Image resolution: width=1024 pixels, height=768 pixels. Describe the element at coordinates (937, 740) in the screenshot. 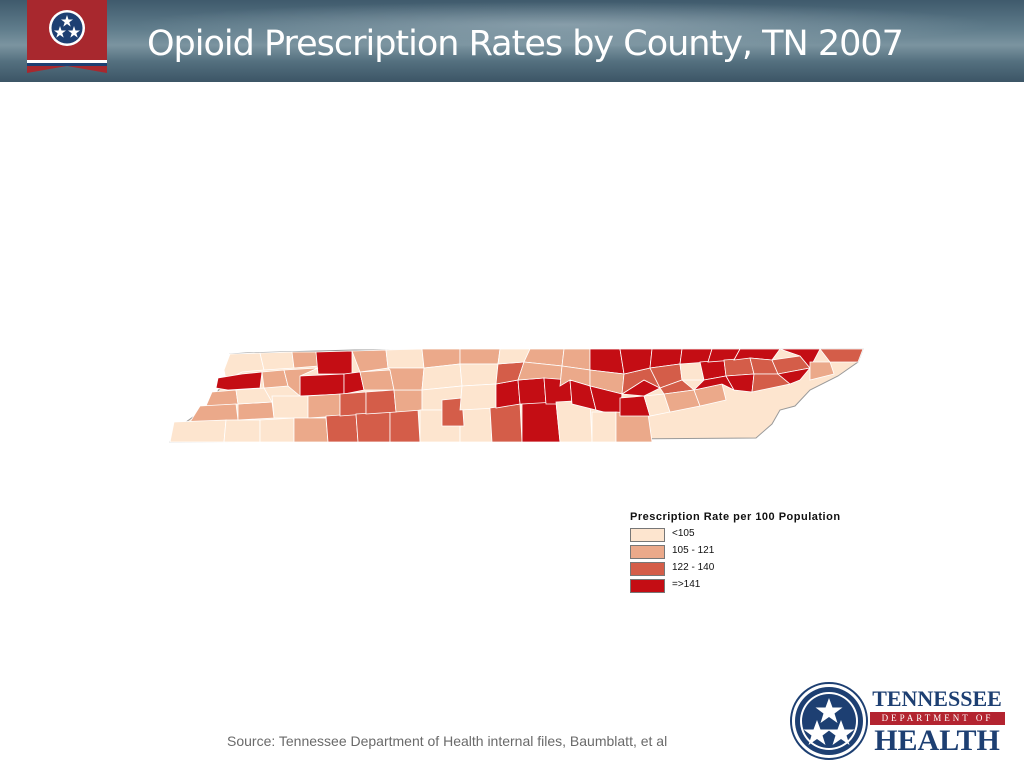

I see `logo-health-text: HEALTH` at that location.